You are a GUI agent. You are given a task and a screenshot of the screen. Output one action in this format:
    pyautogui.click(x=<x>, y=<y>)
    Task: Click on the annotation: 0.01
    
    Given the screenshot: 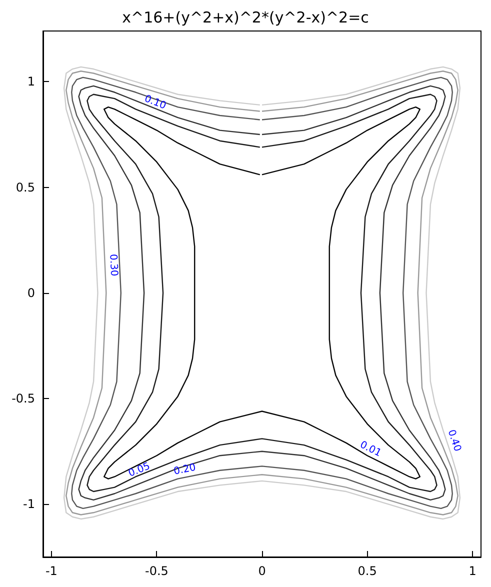 What is the action you would take?
    pyautogui.click(x=370, y=449)
    